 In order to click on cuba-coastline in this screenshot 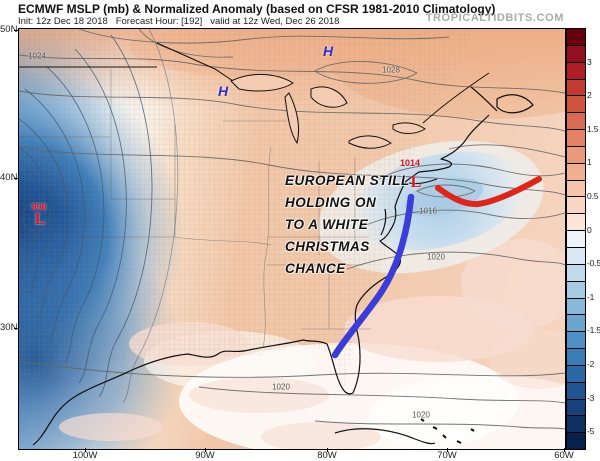, I will do `click(385, 436)`.